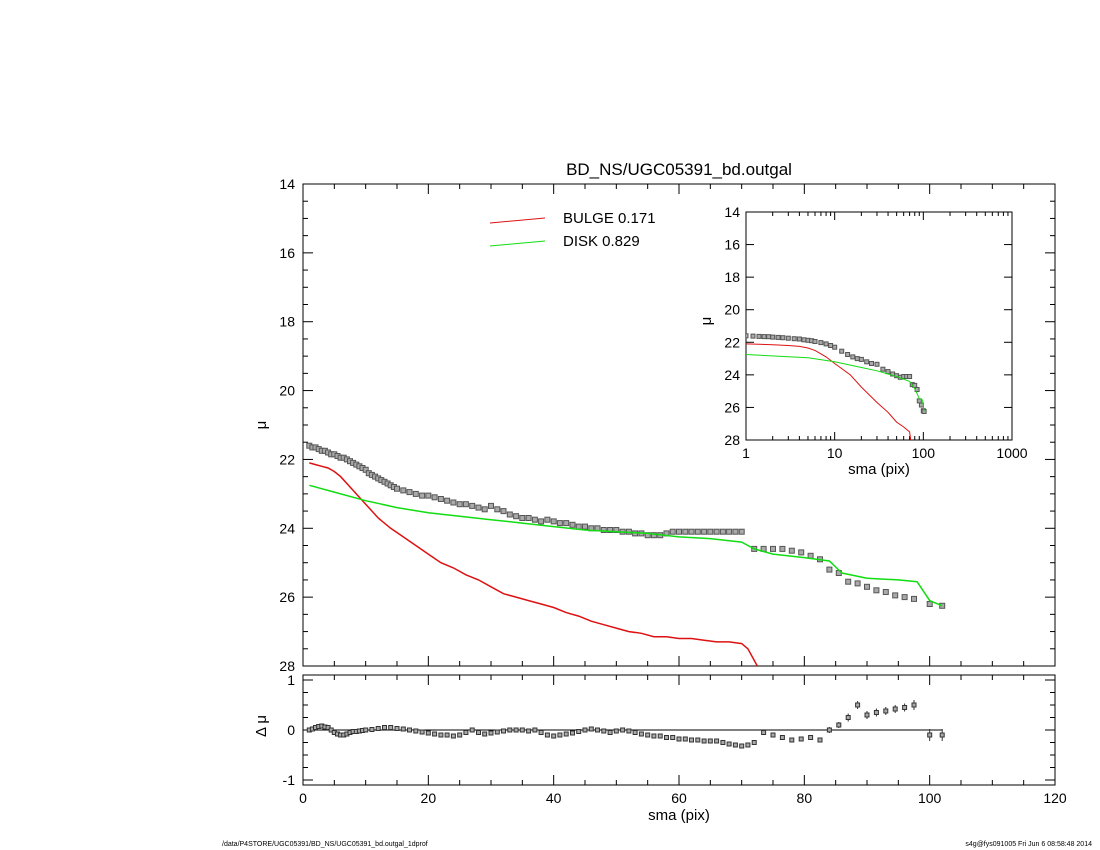 The height and width of the screenshot is (850, 1100). I want to click on legend-bulge-line, so click(517, 220).